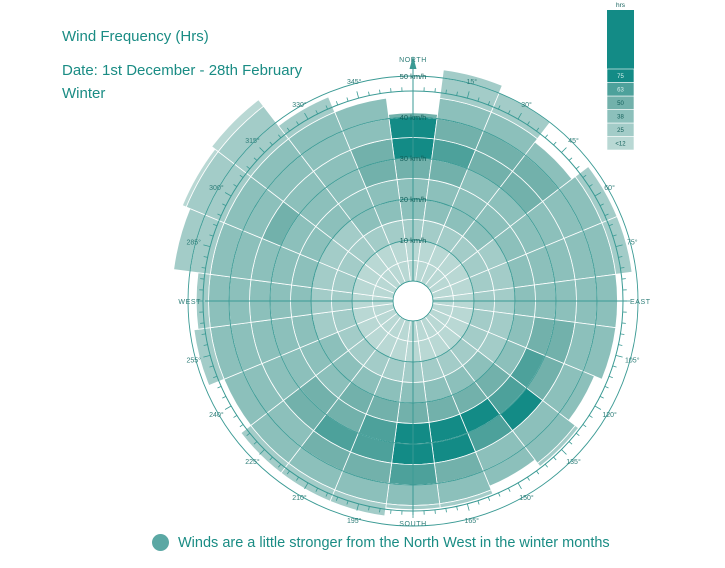 The height and width of the screenshot is (568, 725). Describe the element at coordinates (193, 360) in the screenshot. I see `direction-label: 255°` at that location.